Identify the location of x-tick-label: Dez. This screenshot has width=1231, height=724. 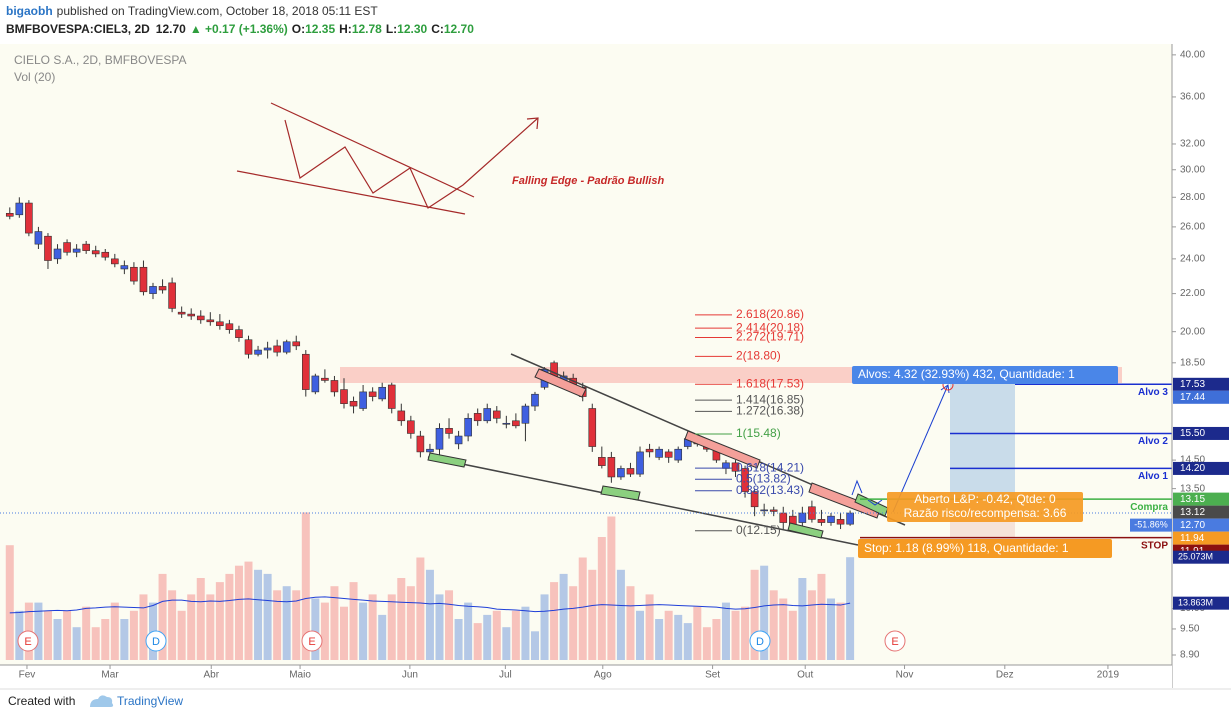
(1005, 675).